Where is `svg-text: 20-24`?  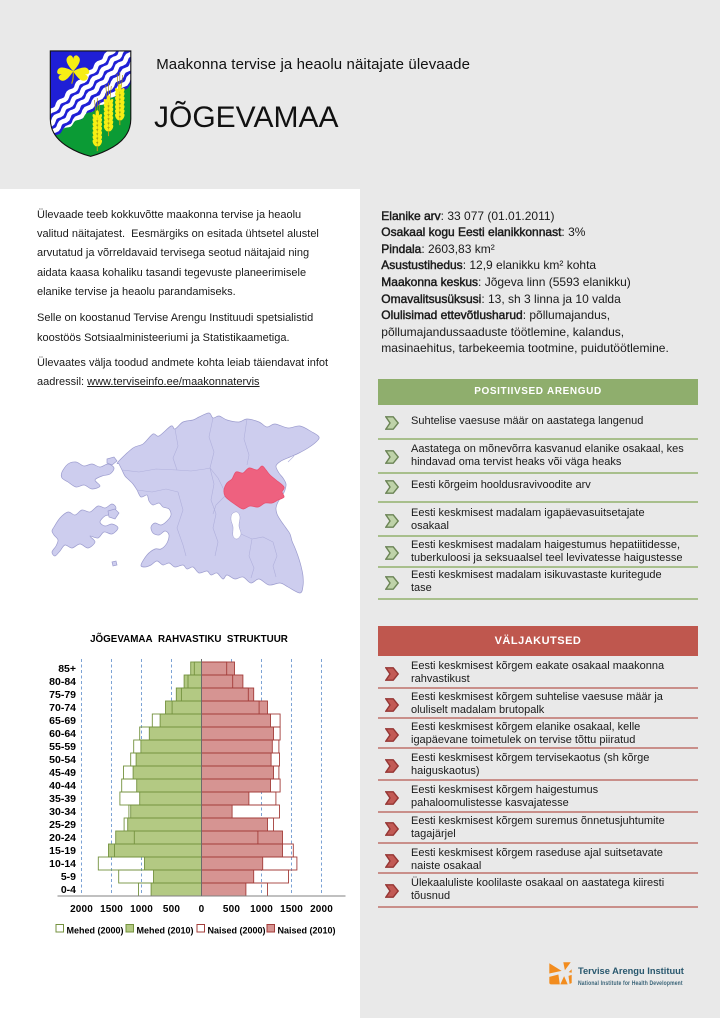
svg-text: 20-24 is located at coordinates (62, 838).